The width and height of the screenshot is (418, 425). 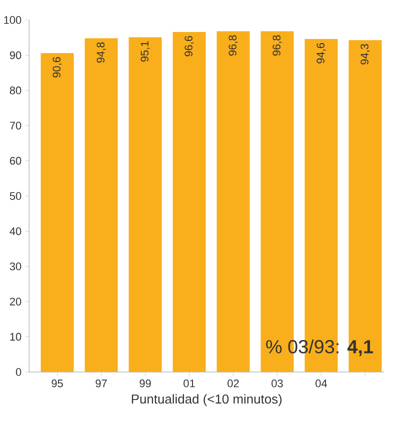 What do you see at coordinates (277, 384) in the screenshot?
I see `x-tick-label: 03` at bounding box center [277, 384].